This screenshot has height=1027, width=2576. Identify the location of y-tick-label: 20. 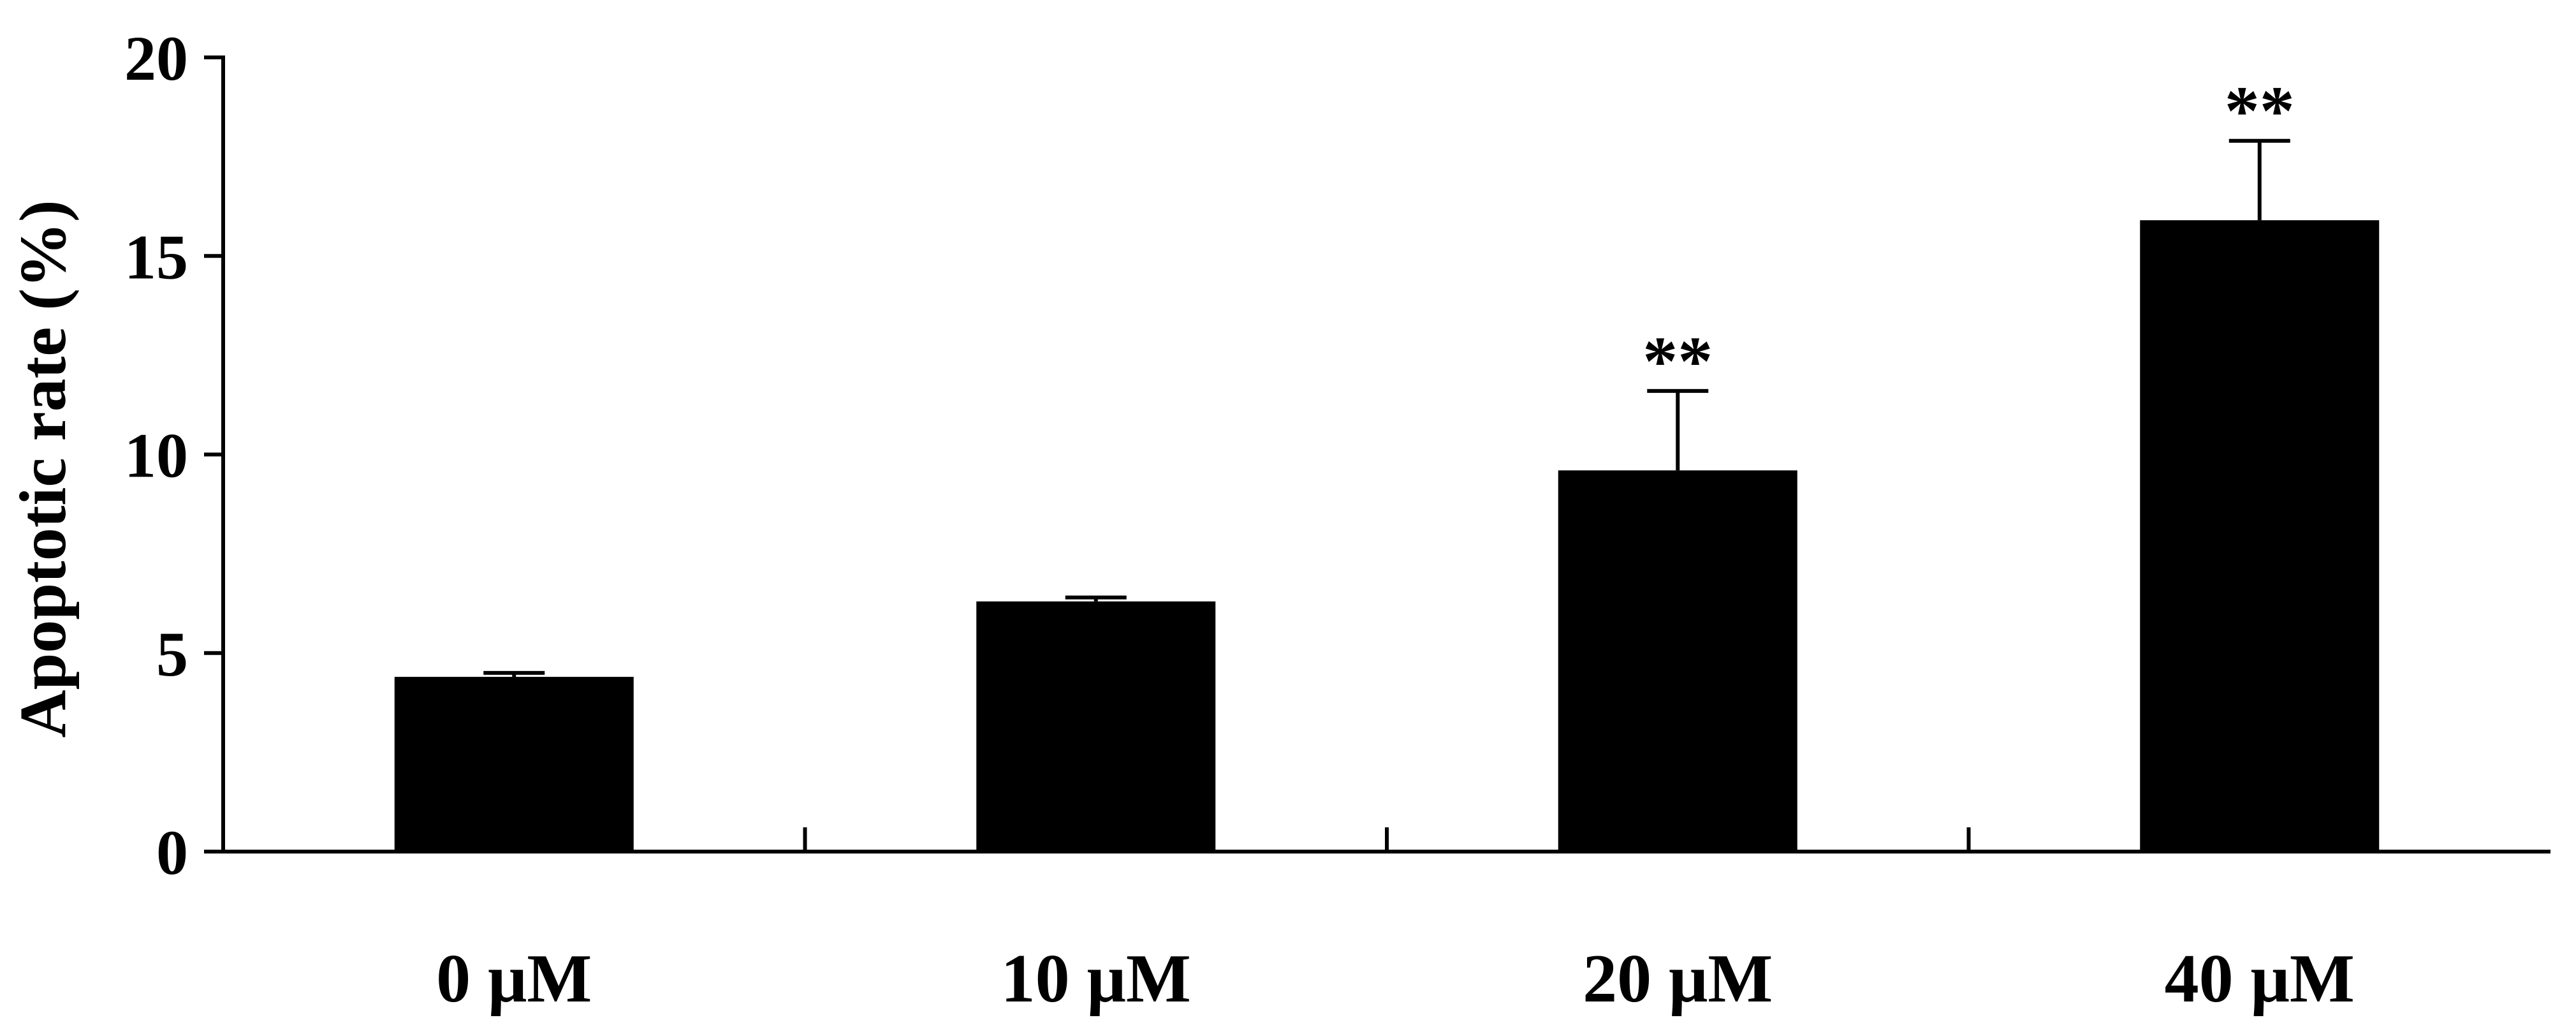
(156, 58).